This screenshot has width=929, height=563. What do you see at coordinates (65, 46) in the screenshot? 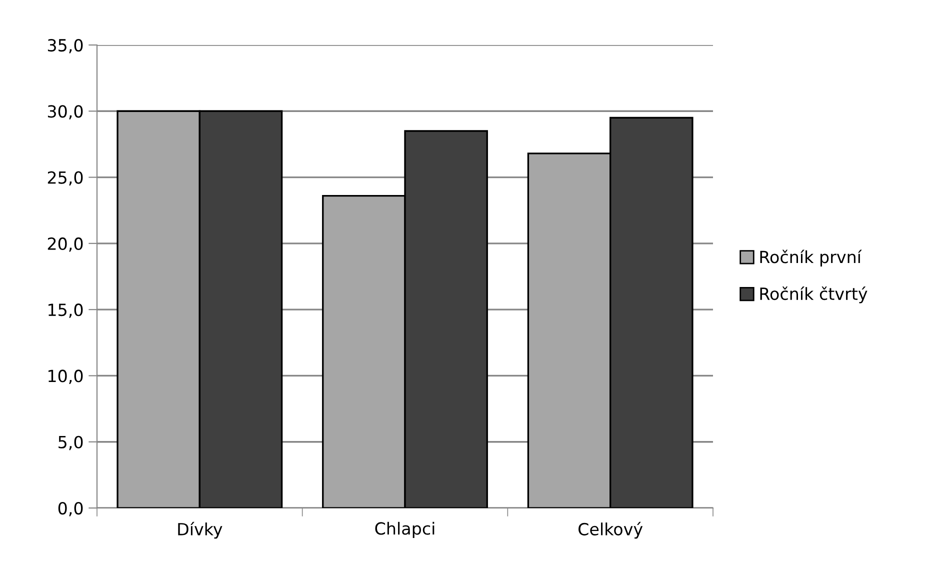
I see `y-tick-label: 35,0` at bounding box center [65, 46].